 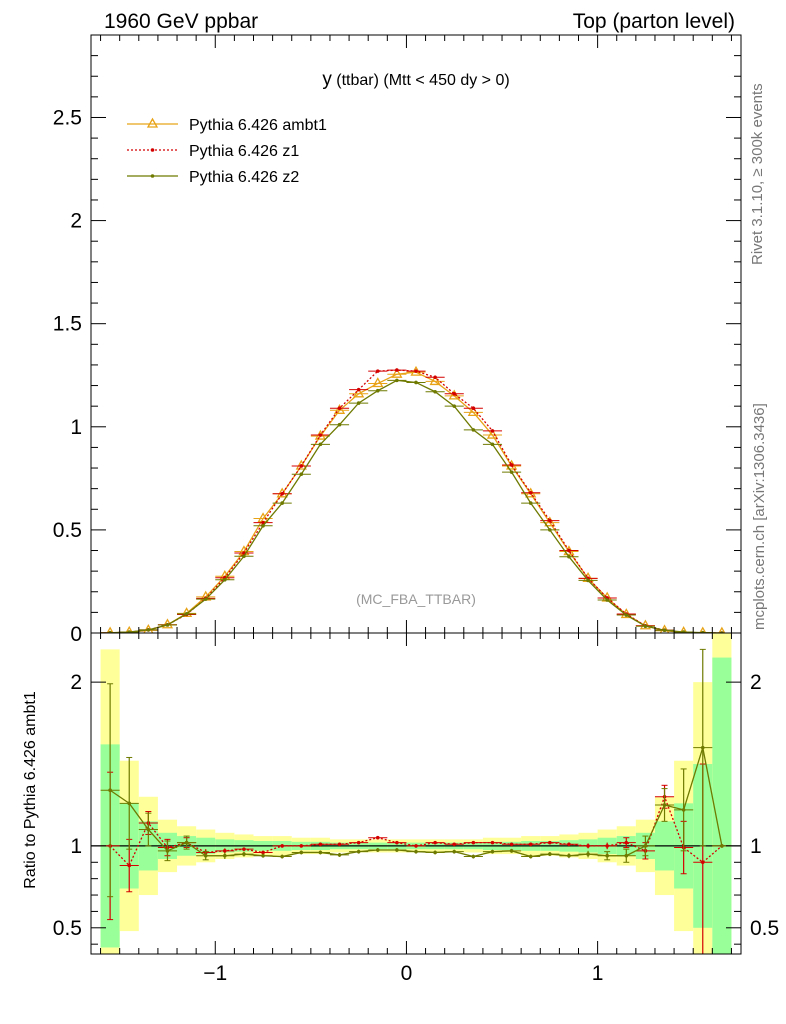 What do you see at coordinates (152, 150) in the screenshot?
I see `legend-marker-z1` at bounding box center [152, 150].